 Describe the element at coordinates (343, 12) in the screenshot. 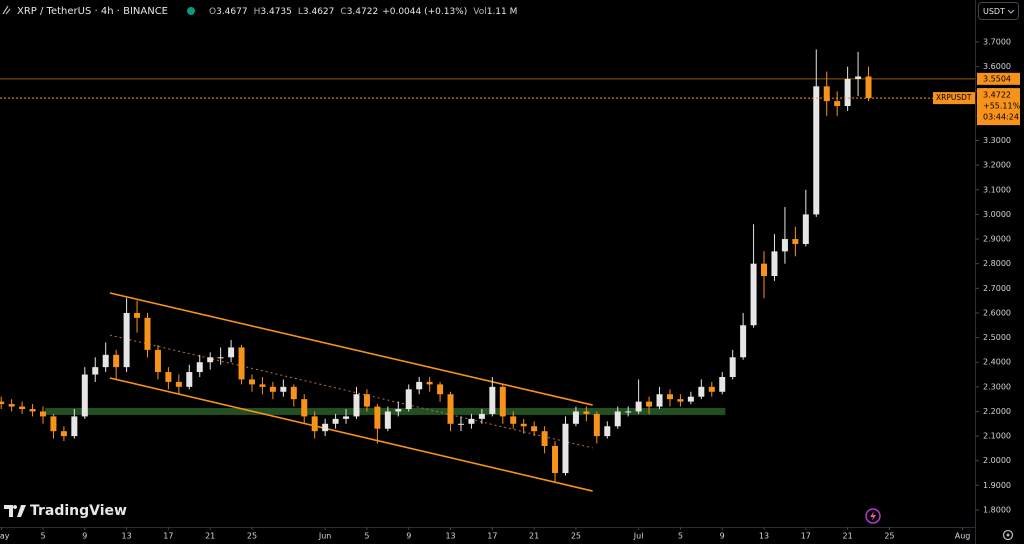

I see `stat-key: C` at that location.